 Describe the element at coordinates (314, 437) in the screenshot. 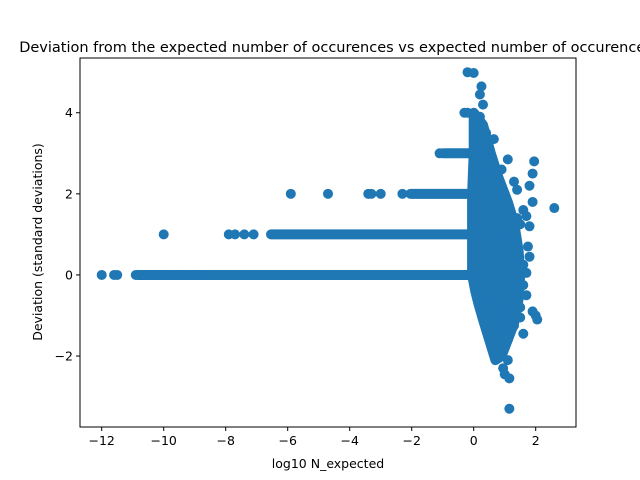

I see `x-axis-ticks: −12 −10 −8 −6 −4 −2 0 2` at that location.